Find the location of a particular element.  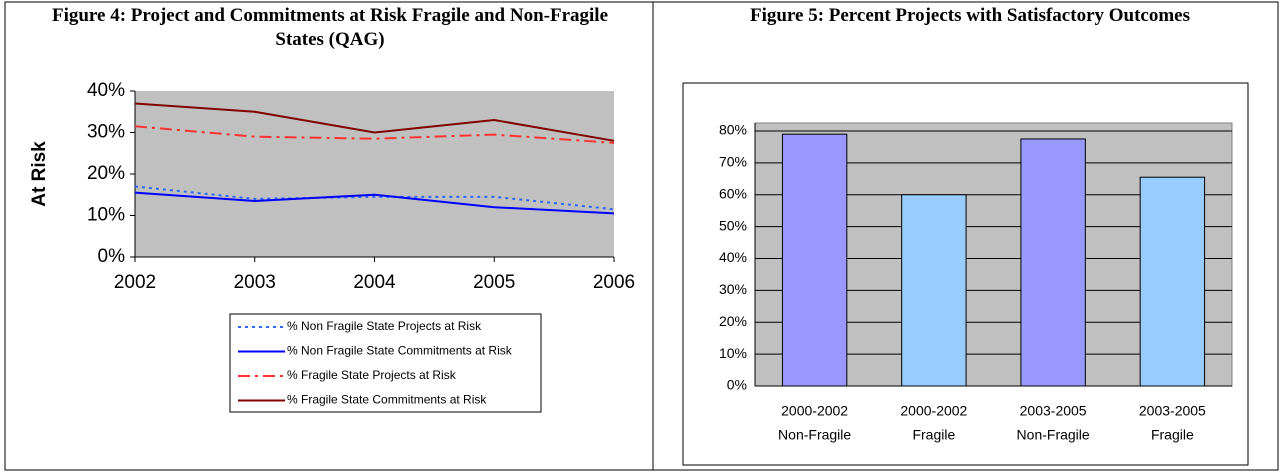

plot-area is located at coordinates (374, 174).